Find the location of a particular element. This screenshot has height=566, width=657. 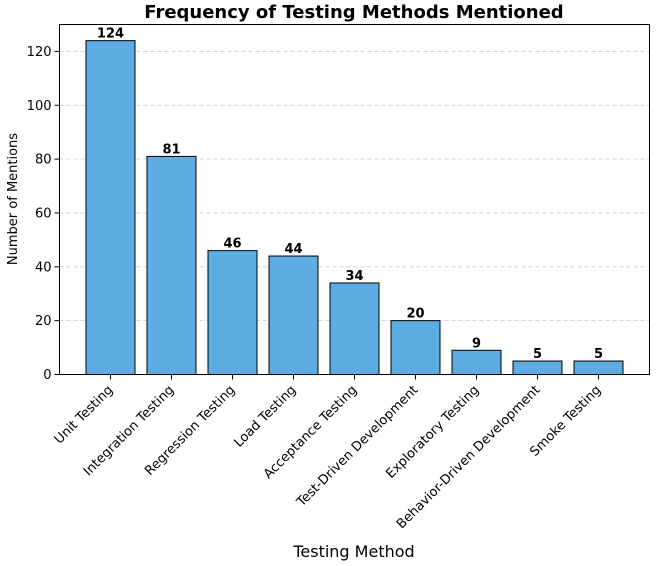

x-axis-label: Testing Method is located at coordinates (353, 551).